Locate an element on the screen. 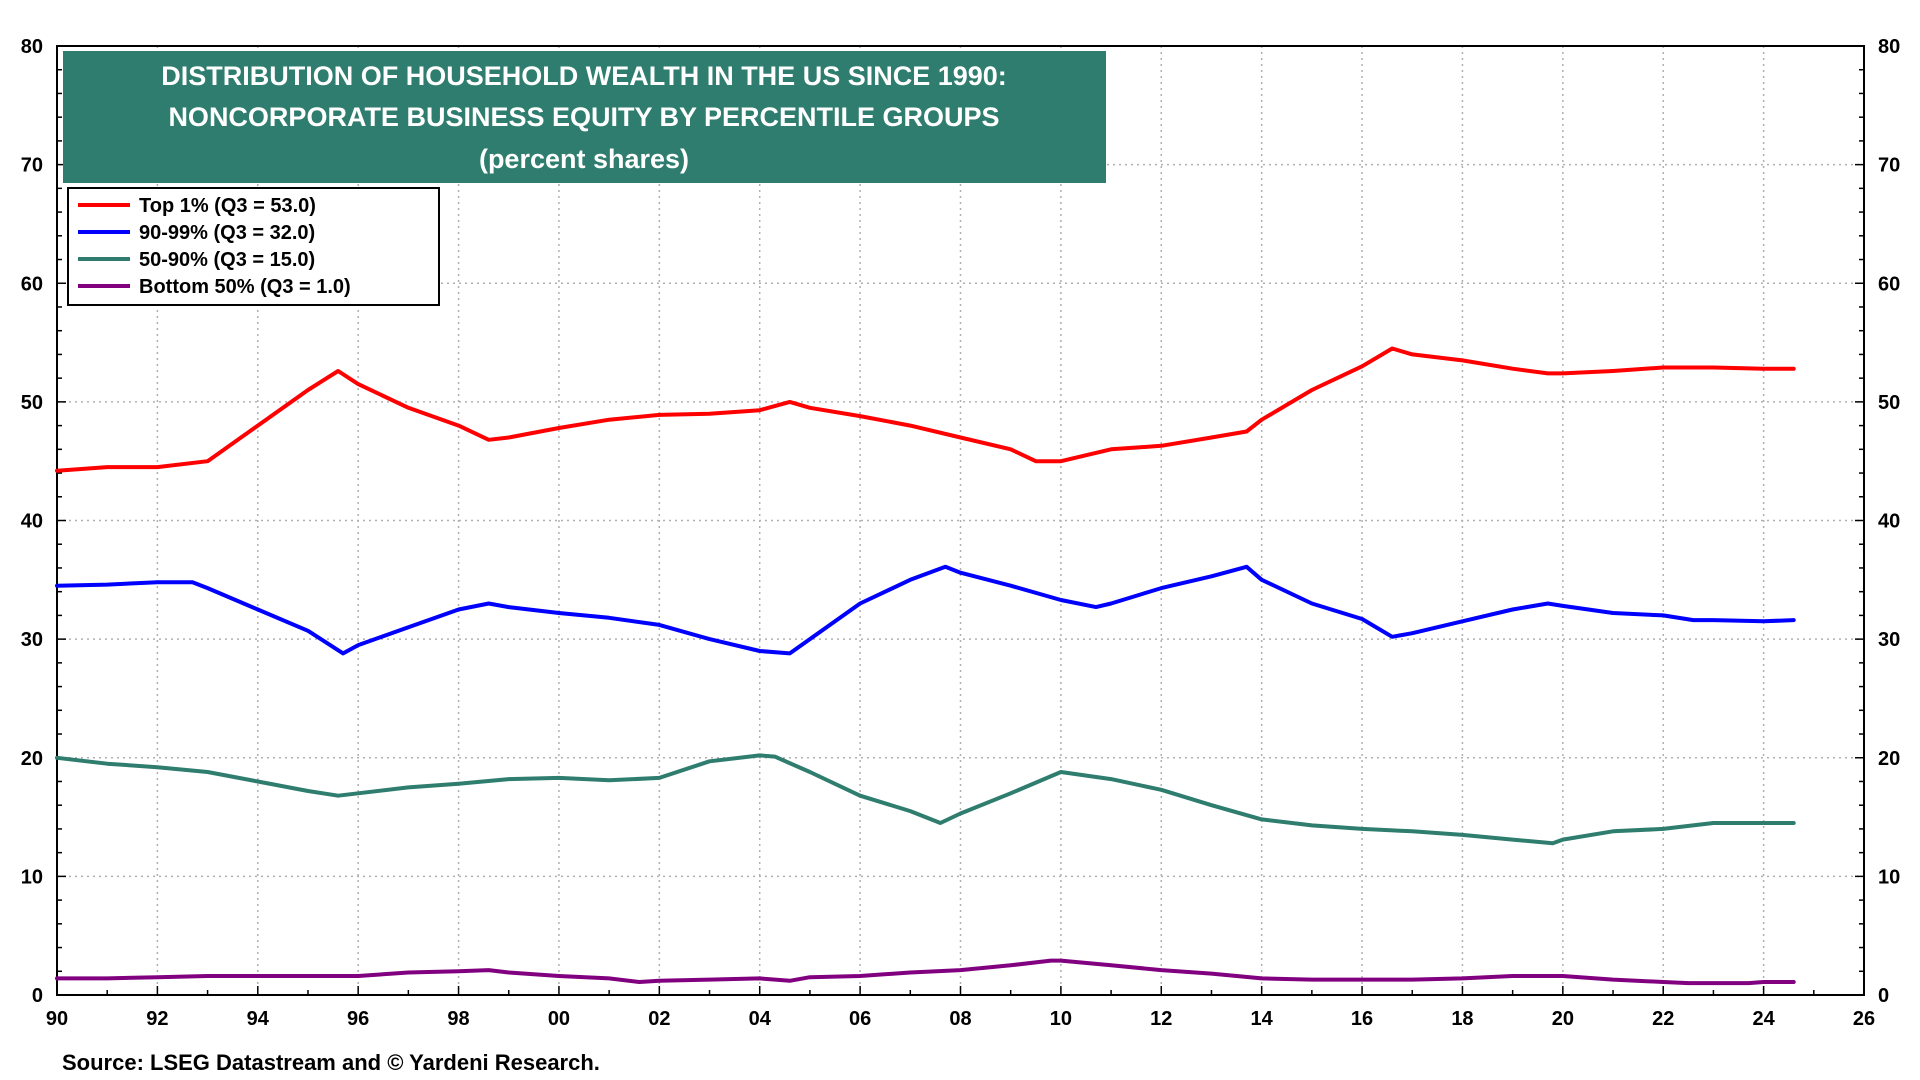  x-tick-label: 12 is located at coordinates (1161, 1019).